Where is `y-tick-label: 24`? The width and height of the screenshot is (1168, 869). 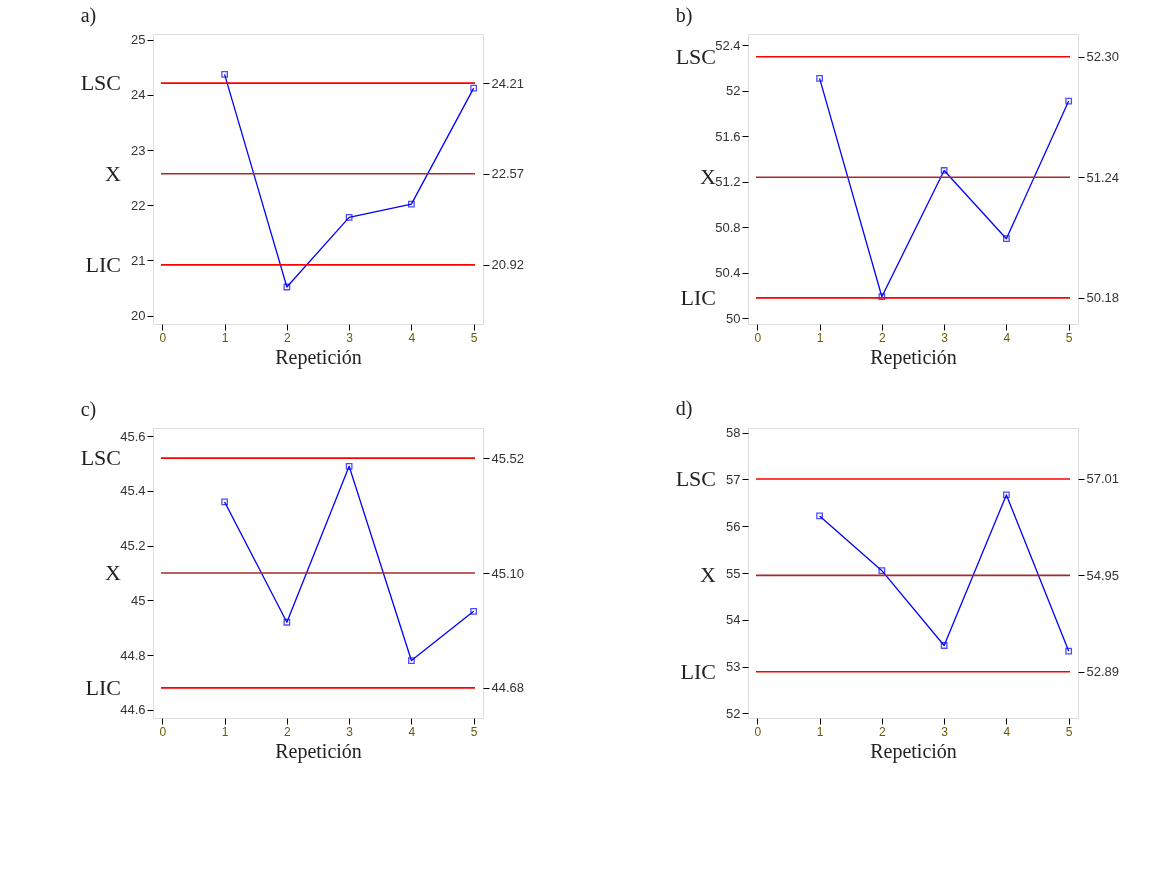
y-tick-label: 24 is located at coordinates (138, 95).